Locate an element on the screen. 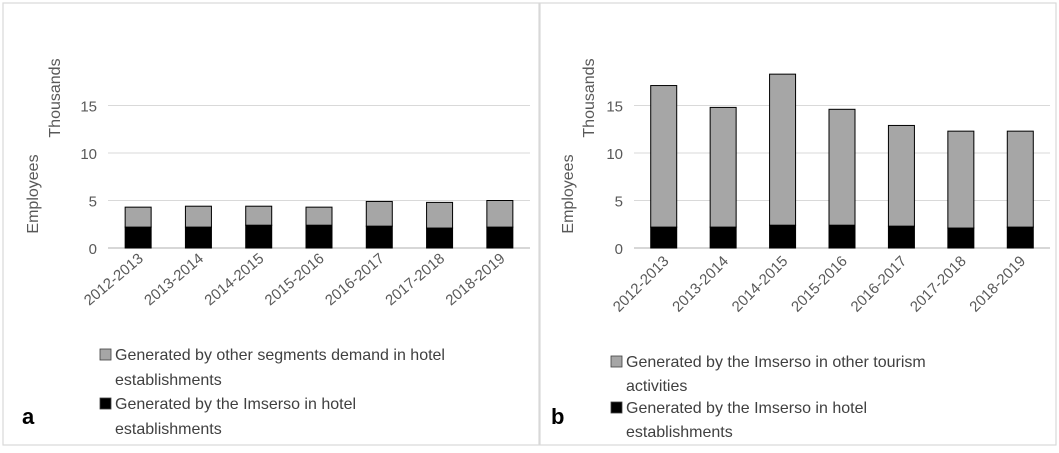 This screenshot has width=1059, height=453. legend-label-cont: activities is located at coordinates (656, 386).